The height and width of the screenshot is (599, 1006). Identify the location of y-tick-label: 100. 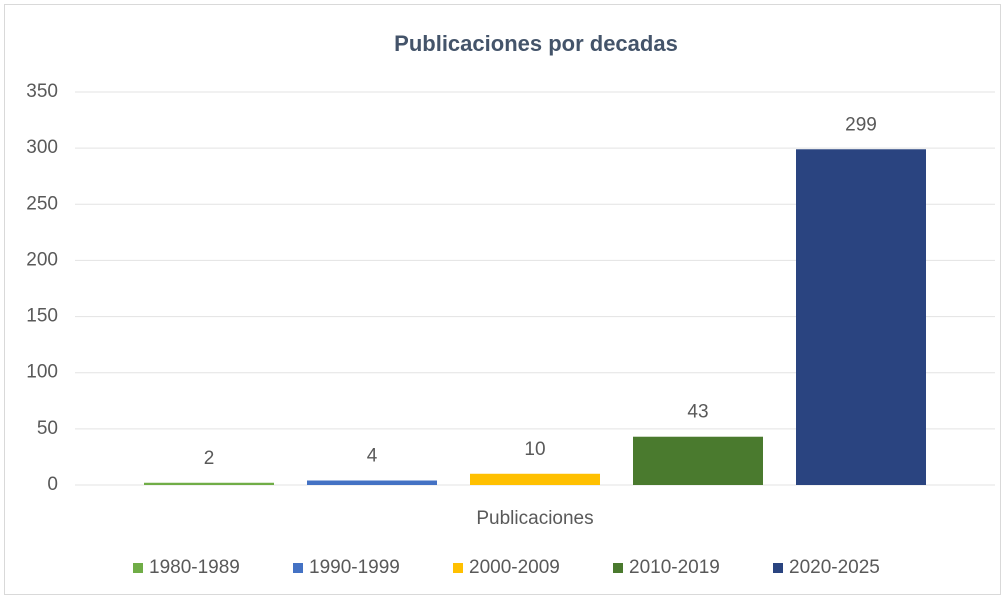
(42, 372).